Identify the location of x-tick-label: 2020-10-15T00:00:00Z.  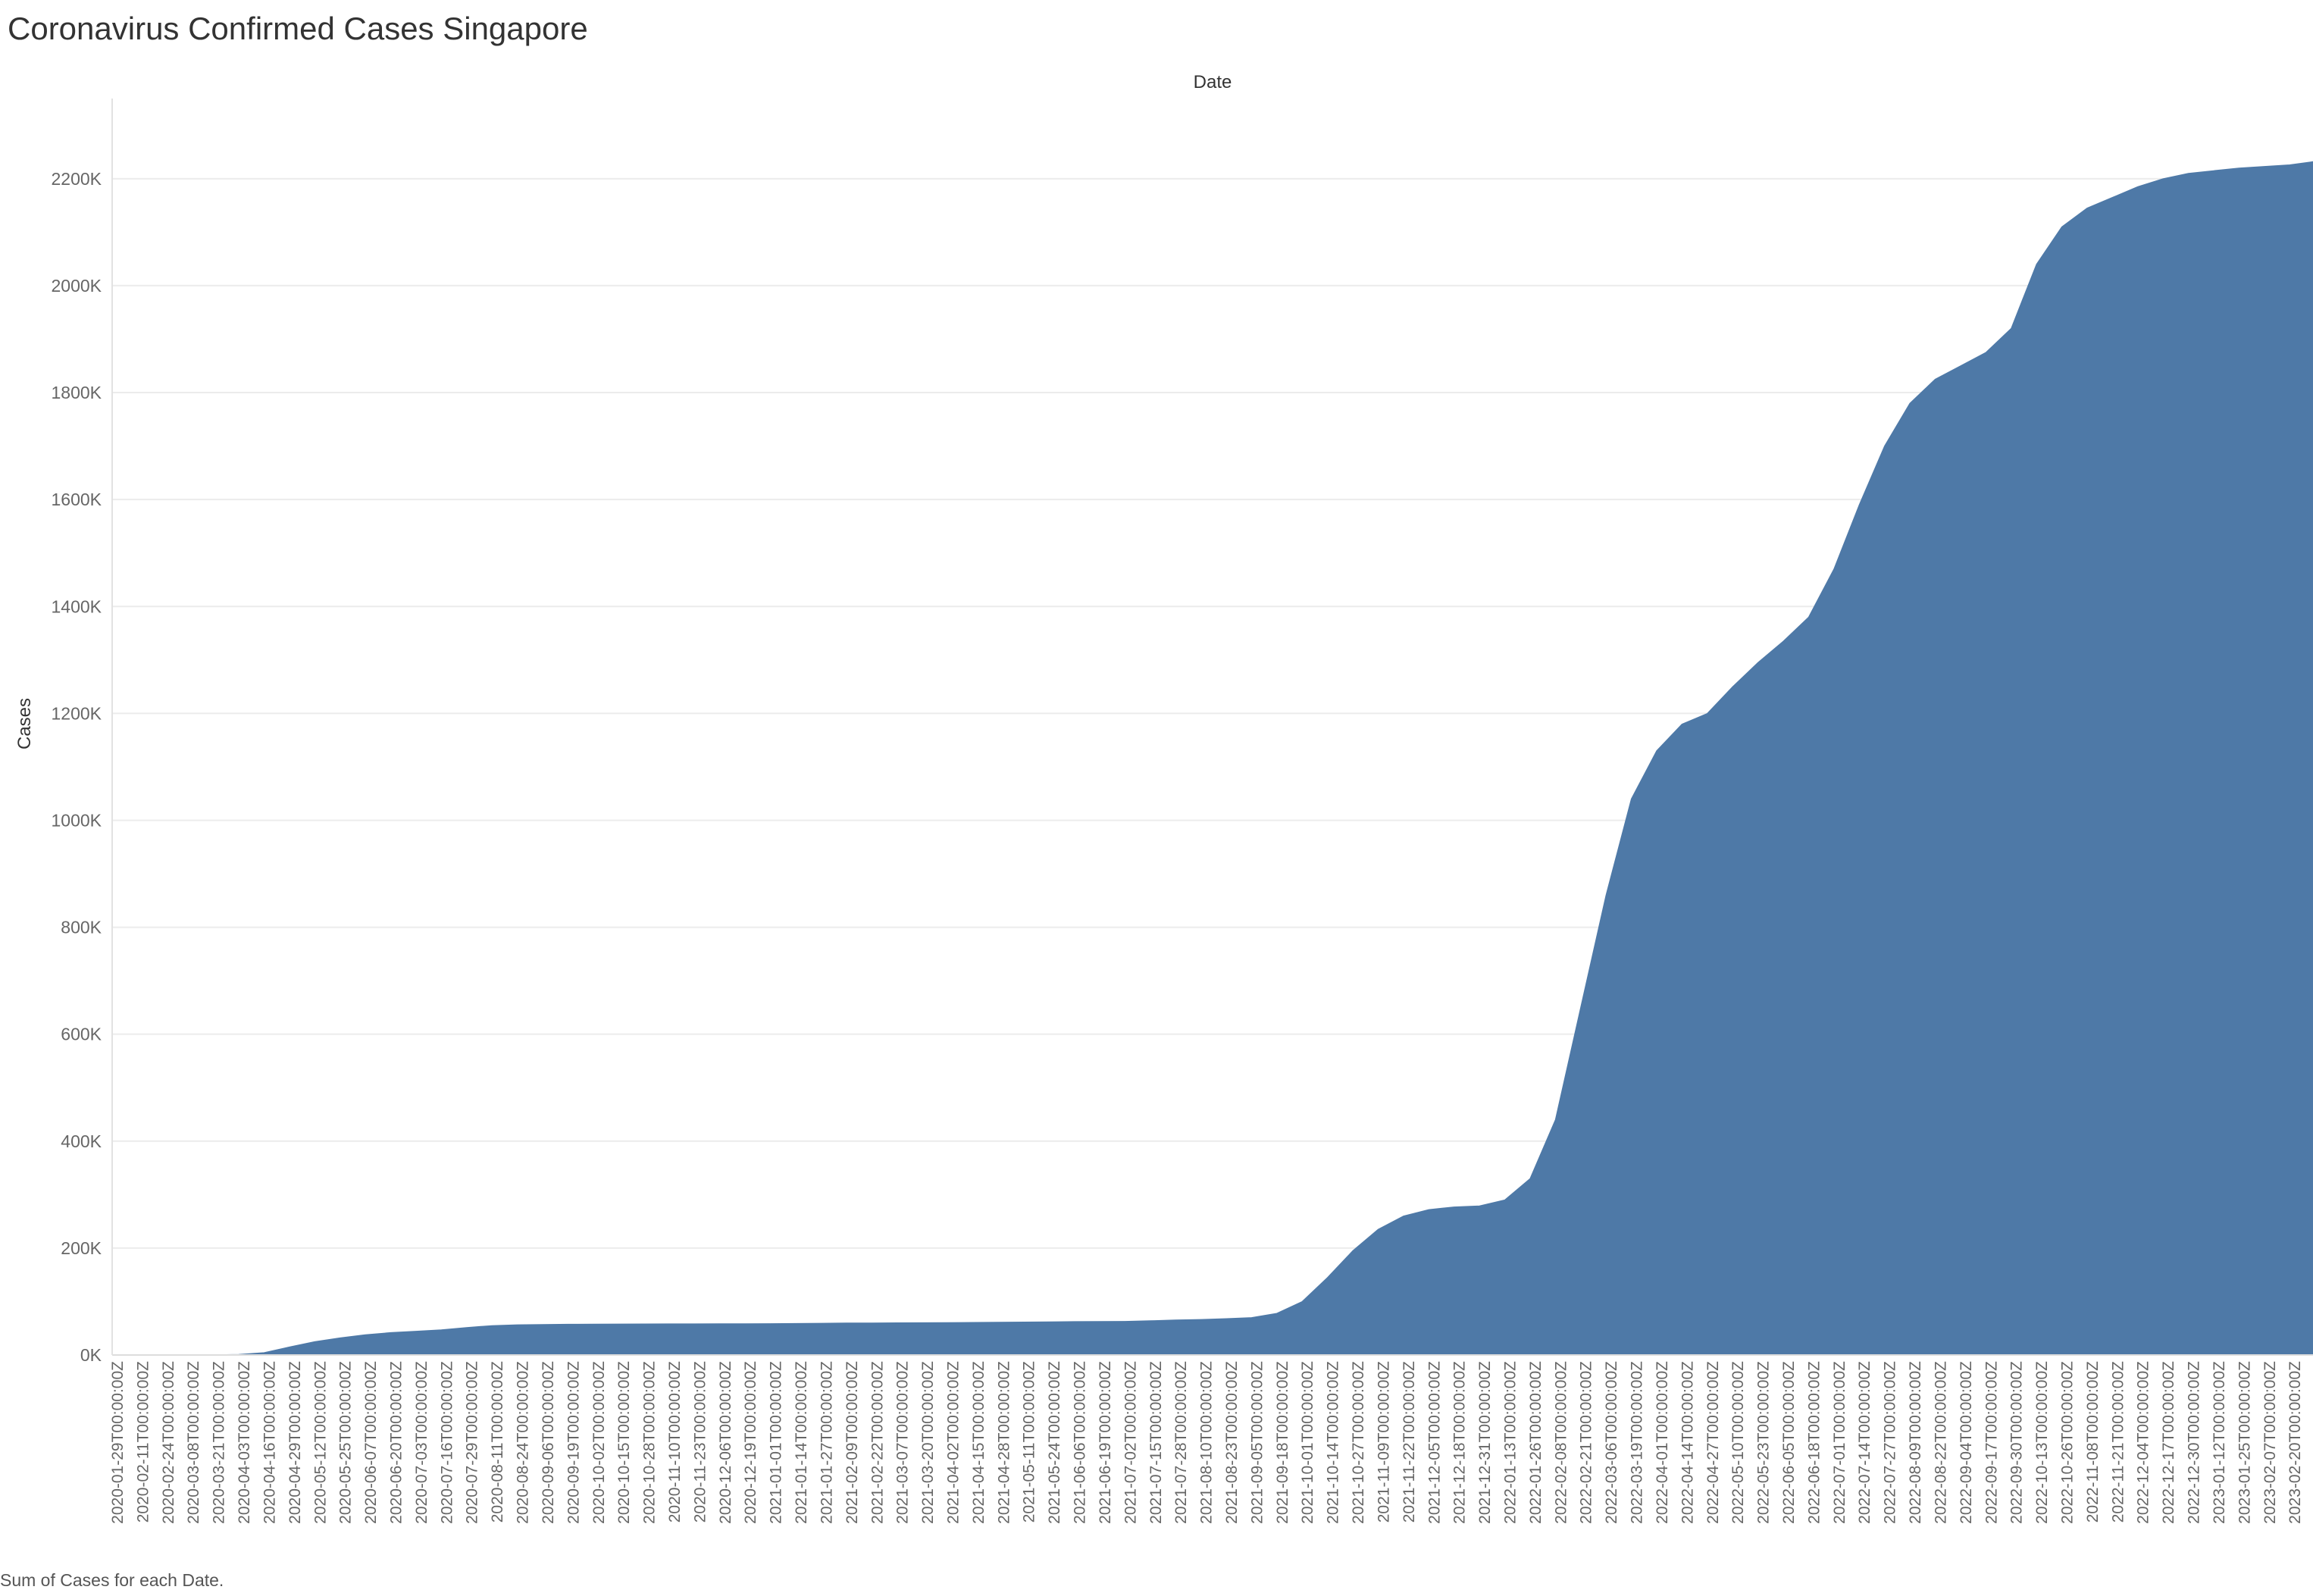
(624, 1442).